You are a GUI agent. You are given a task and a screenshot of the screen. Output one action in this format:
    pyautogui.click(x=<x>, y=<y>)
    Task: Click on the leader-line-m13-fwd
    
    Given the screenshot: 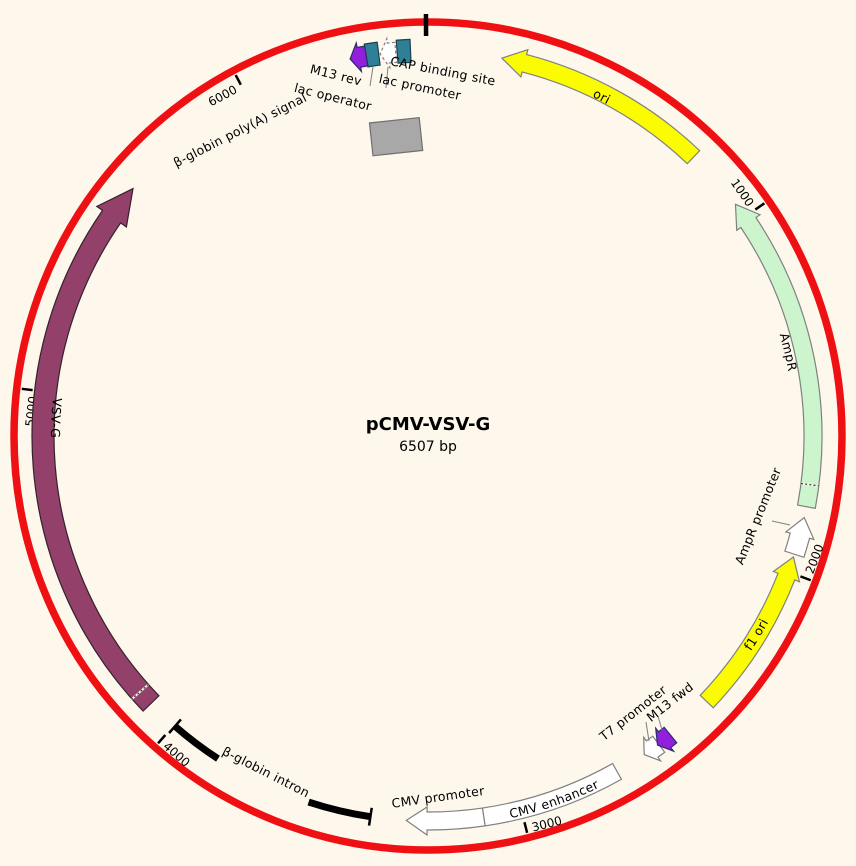 What is the action you would take?
    pyautogui.click(x=660, y=723)
    